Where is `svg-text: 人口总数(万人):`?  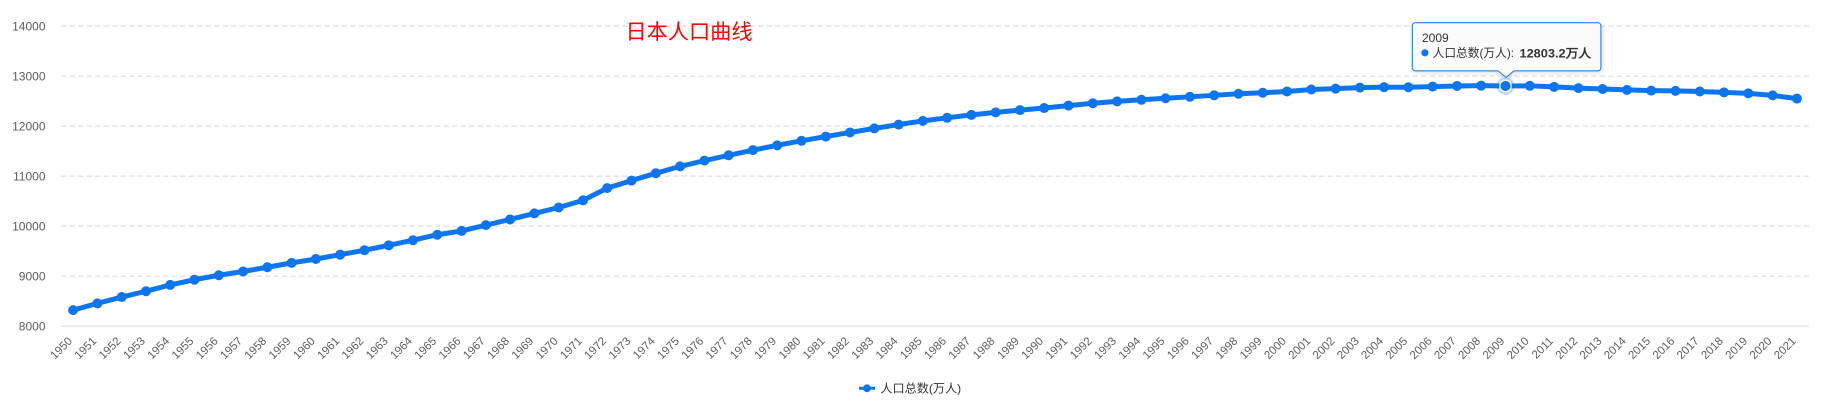
svg-text: 人口总数(万人): is located at coordinates (1473, 52).